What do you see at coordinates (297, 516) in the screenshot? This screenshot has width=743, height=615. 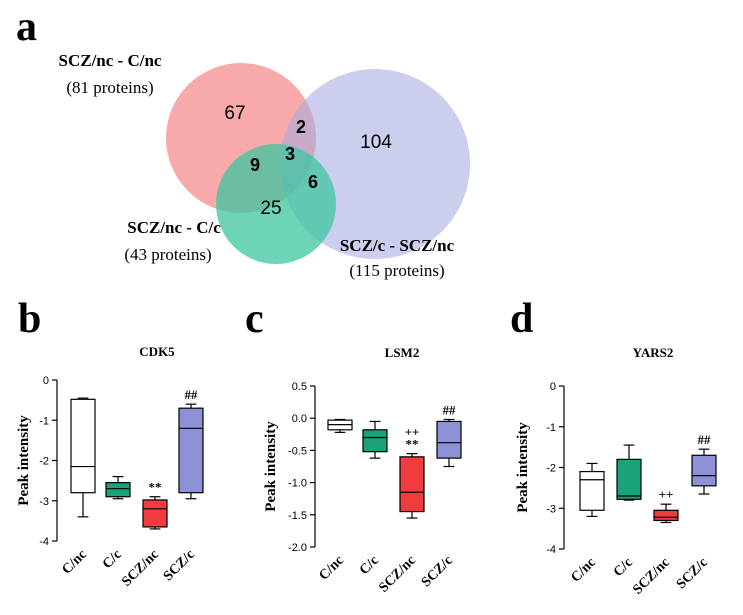 I see `y-tick-label: -1.5` at bounding box center [297, 516].